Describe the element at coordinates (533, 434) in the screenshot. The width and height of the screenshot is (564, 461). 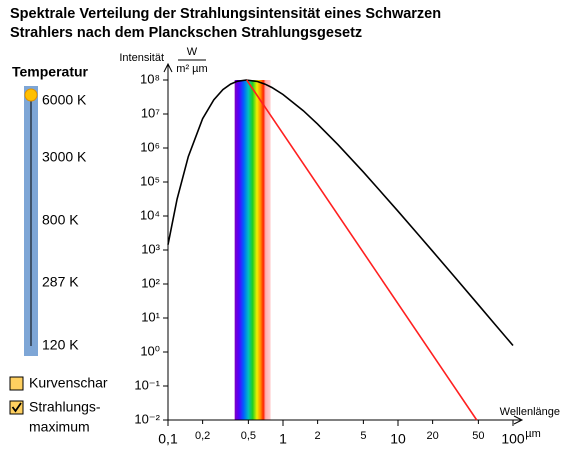
I see `x-unit: µm` at that location.